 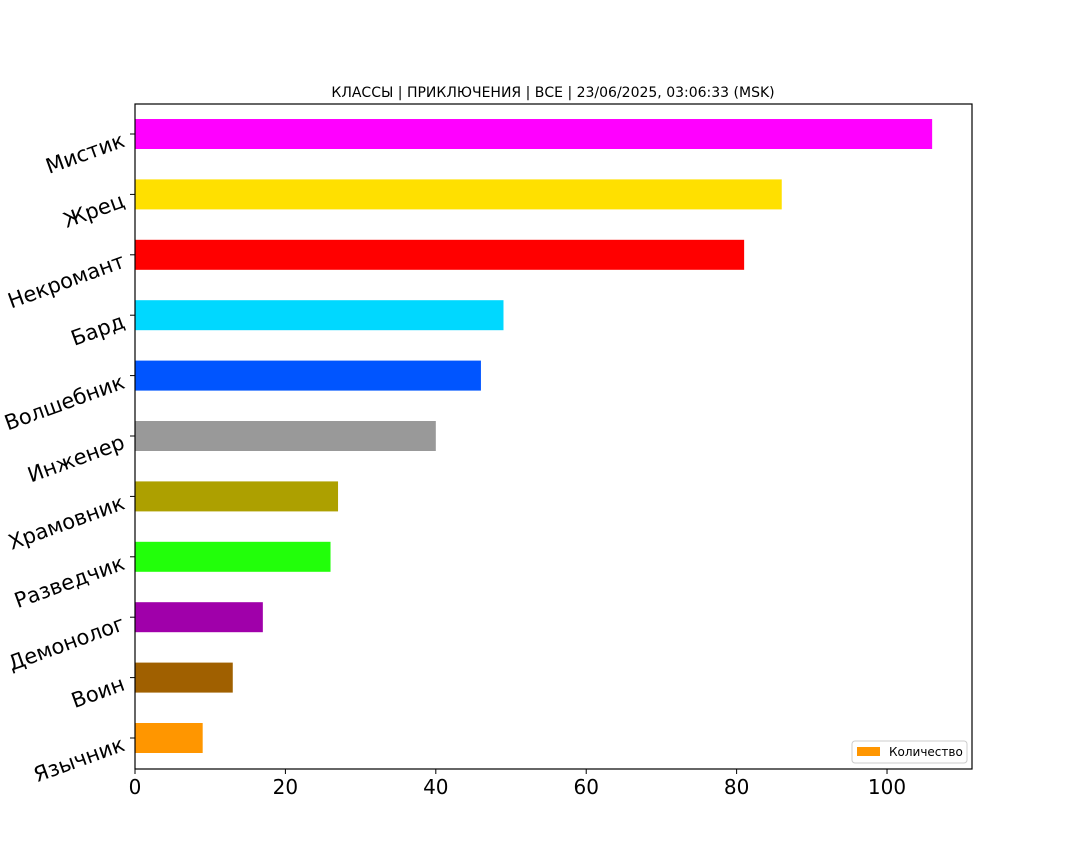 I want to click on y-tick-label: Язычник, so click(x=78, y=759).